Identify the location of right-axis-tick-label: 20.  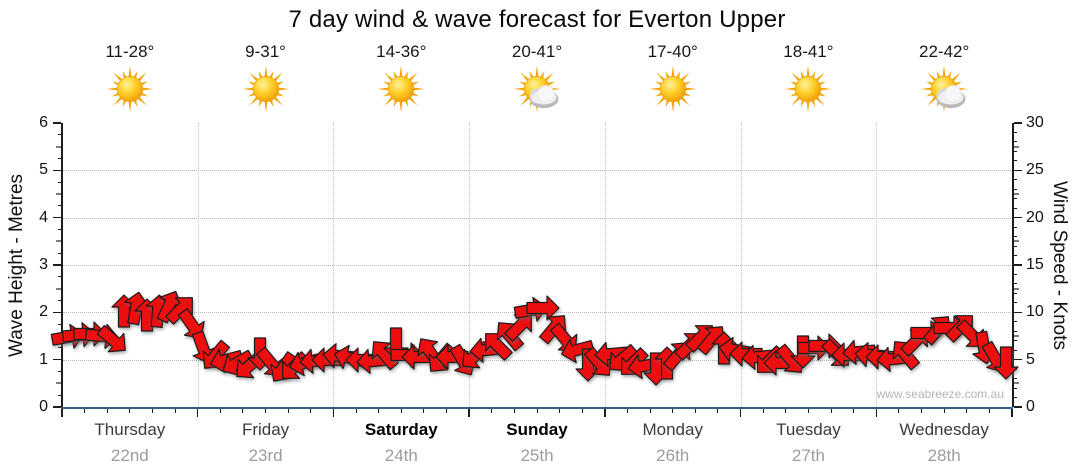
(1035, 217).